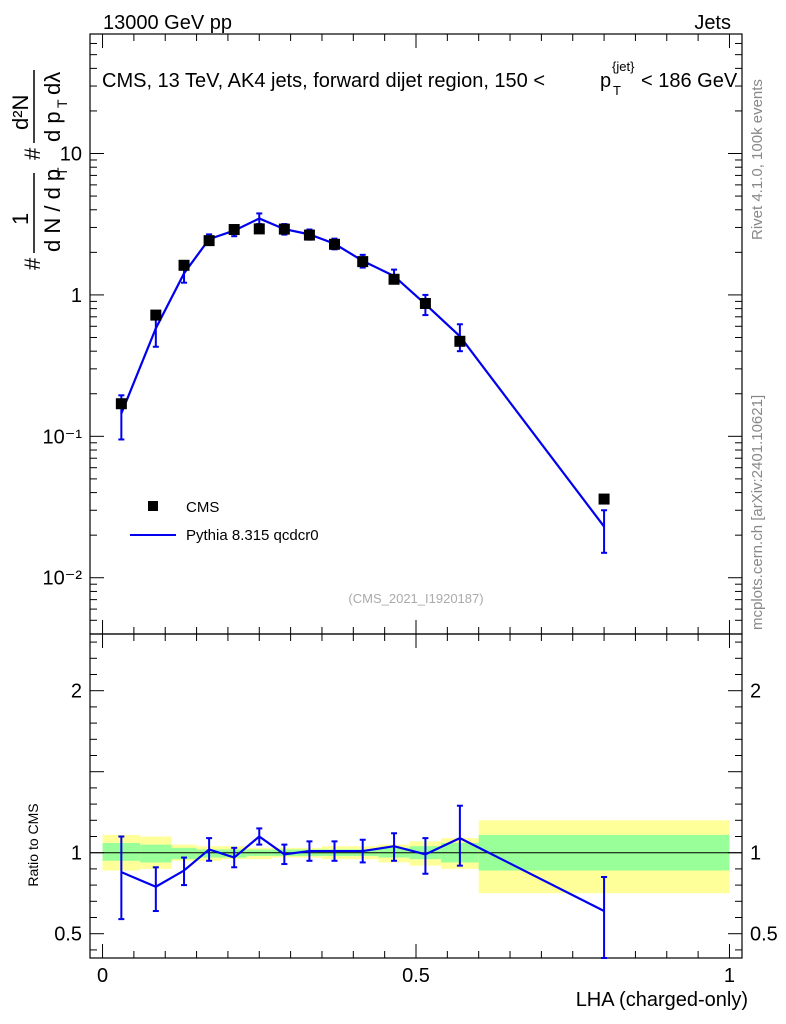 The image size is (786, 1024). I want to click on legend-mc-label: Pythia 8.315 qcdcr0, so click(252, 535).